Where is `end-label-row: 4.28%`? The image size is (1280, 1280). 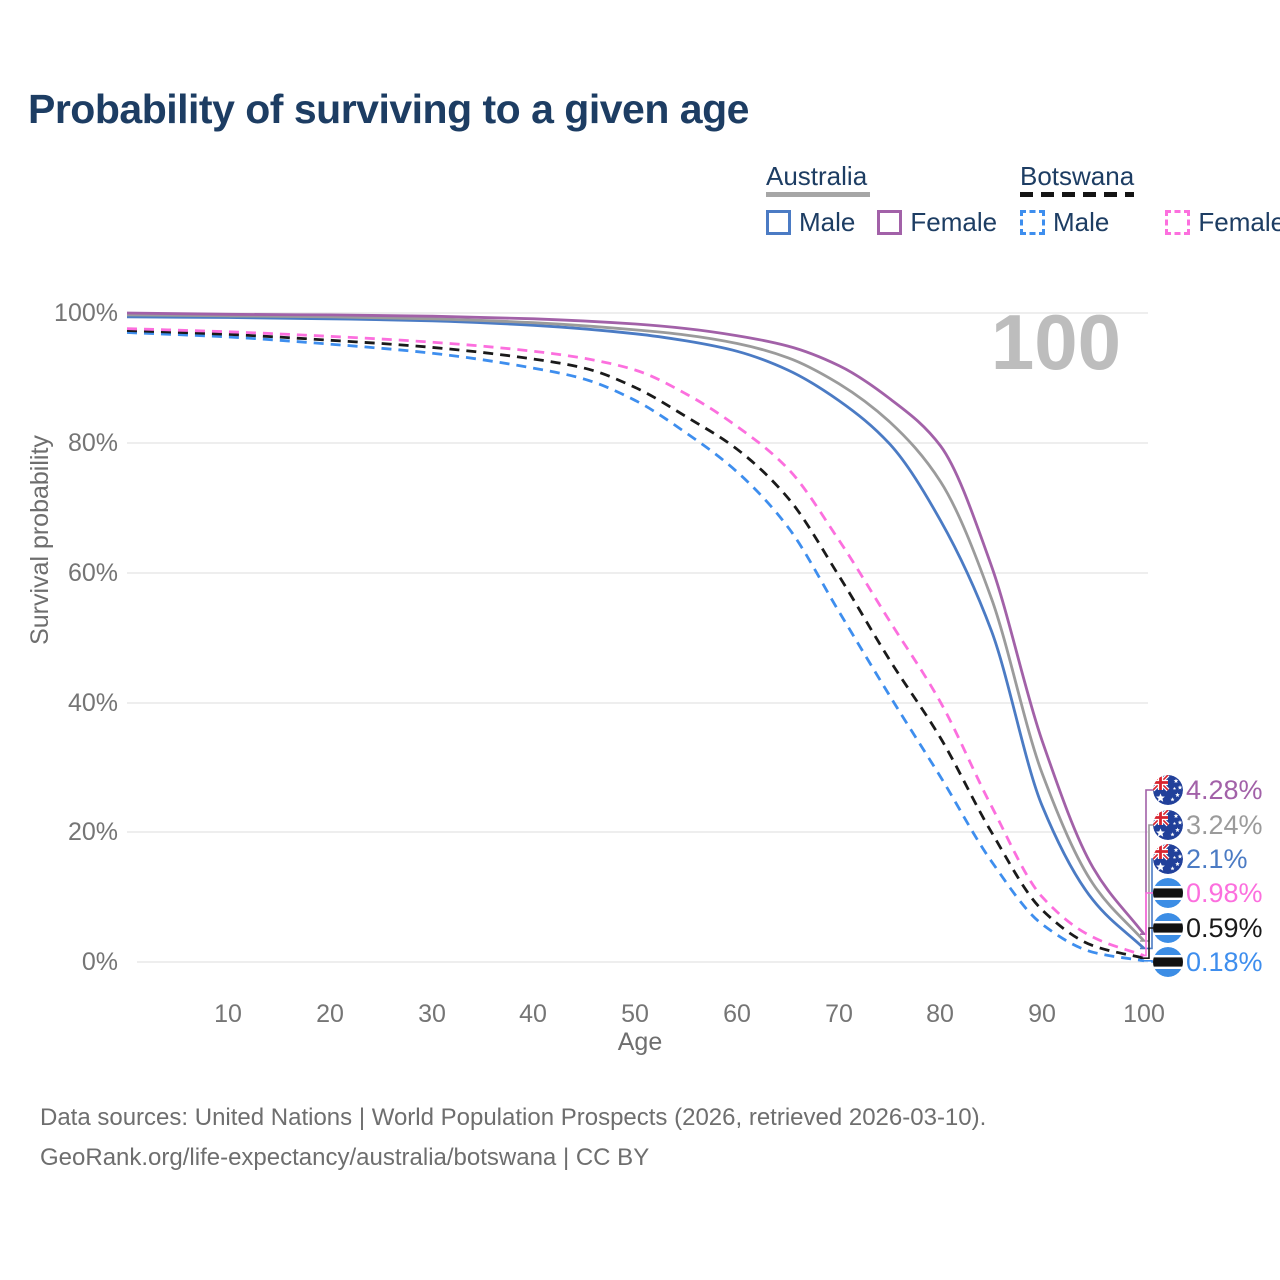
end-label-row: 4.28% is located at coordinates (1208, 790).